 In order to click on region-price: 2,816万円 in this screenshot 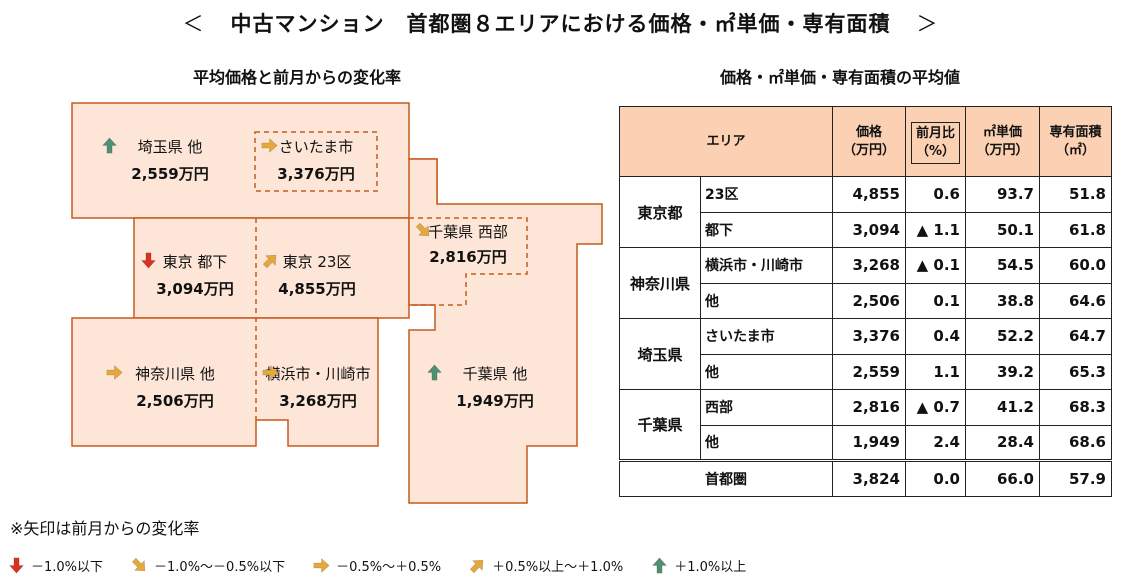, I will do `click(468, 257)`.